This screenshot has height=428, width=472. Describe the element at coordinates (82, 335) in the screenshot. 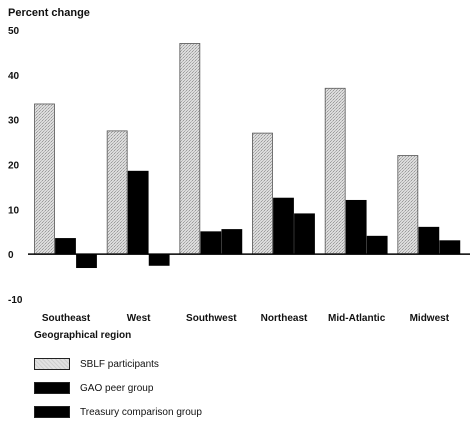

I see `x-axis-title: Geographical region` at that location.